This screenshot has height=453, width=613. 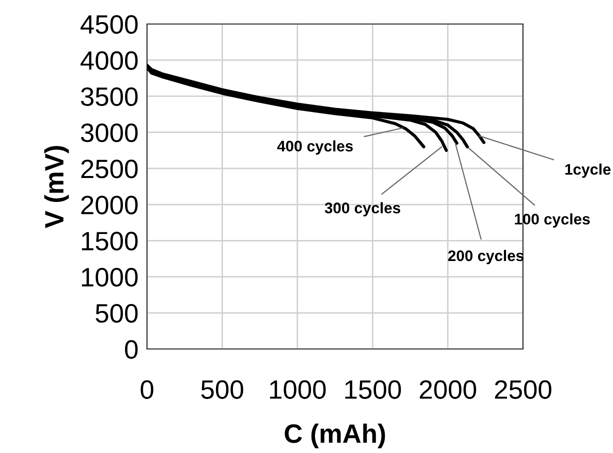 What do you see at coordinates (222, 389) in the screenshot?
I see `x-tick-label: 500` at bounding box center [222, 389].